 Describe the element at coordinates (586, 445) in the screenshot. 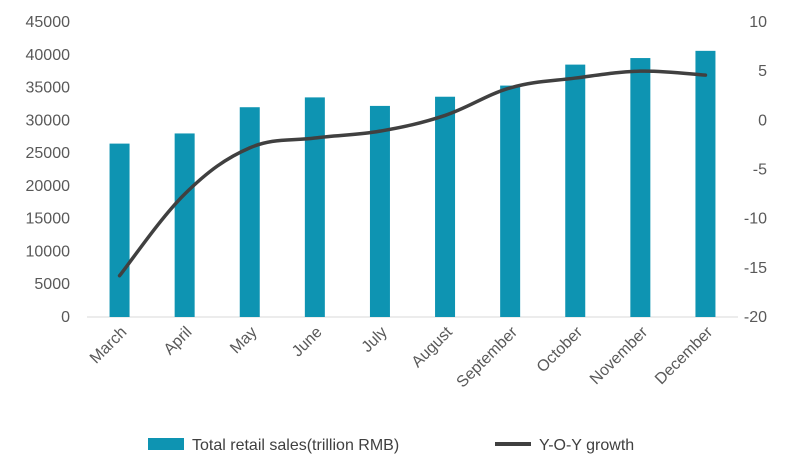

I see `legend-label-line: Y-O-Y growth` at that location.